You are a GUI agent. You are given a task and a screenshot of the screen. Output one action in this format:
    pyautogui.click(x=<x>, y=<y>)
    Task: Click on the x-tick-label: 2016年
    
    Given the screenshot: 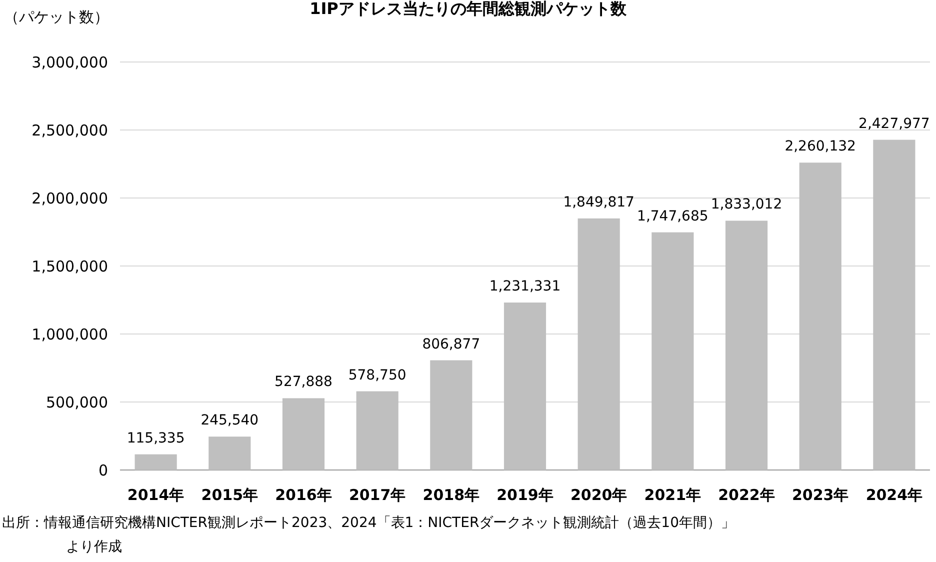 What is the action you would take?
    pyautogui.click(x=303, y=495)
    